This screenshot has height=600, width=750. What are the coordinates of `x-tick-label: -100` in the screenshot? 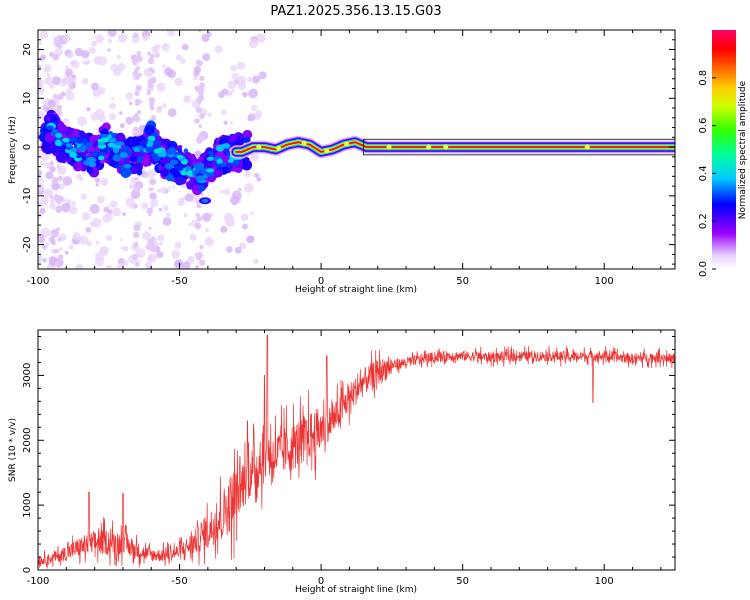 It's located at (38, 281).